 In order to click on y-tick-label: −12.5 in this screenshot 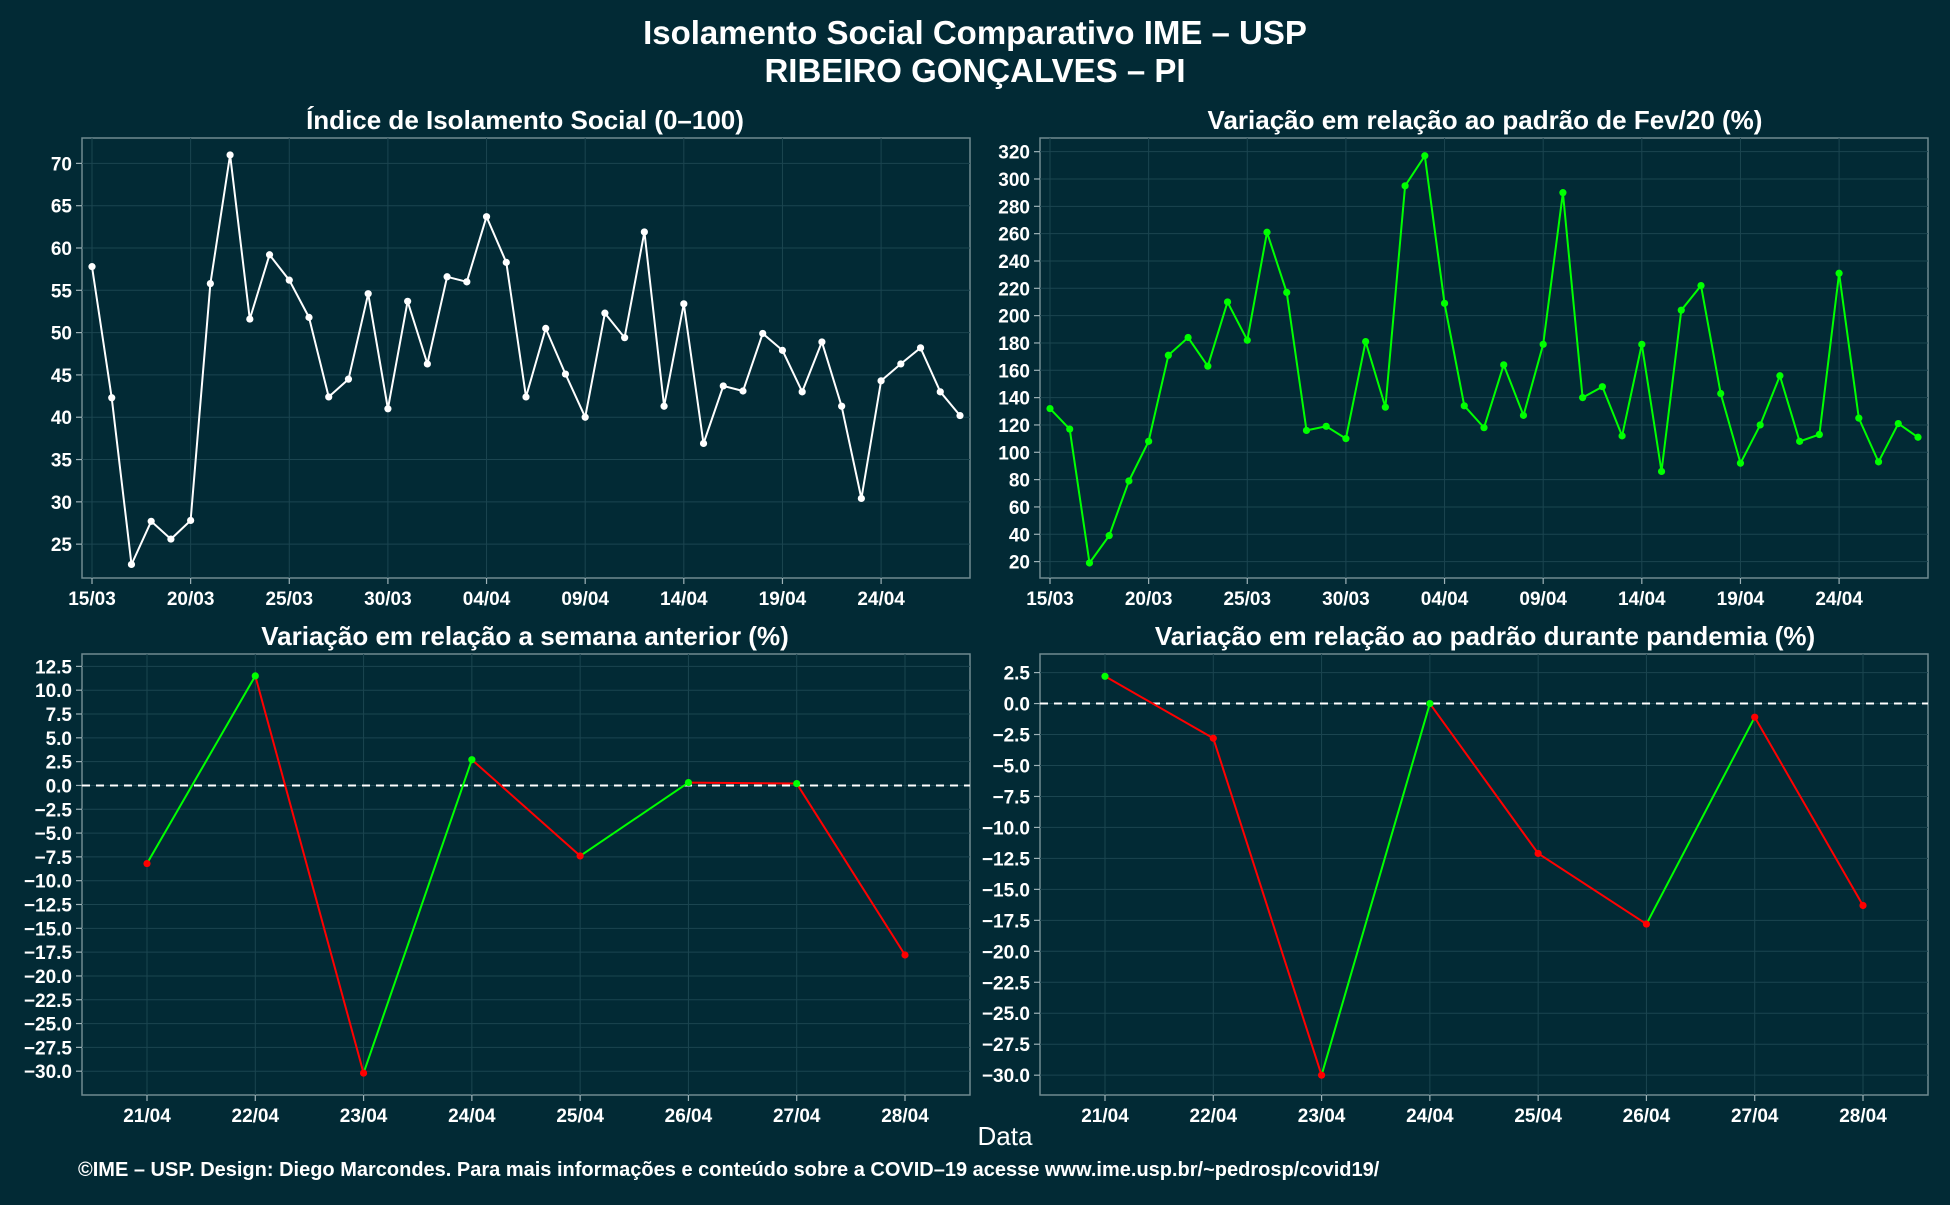, I will do `click(1006, 859)`.